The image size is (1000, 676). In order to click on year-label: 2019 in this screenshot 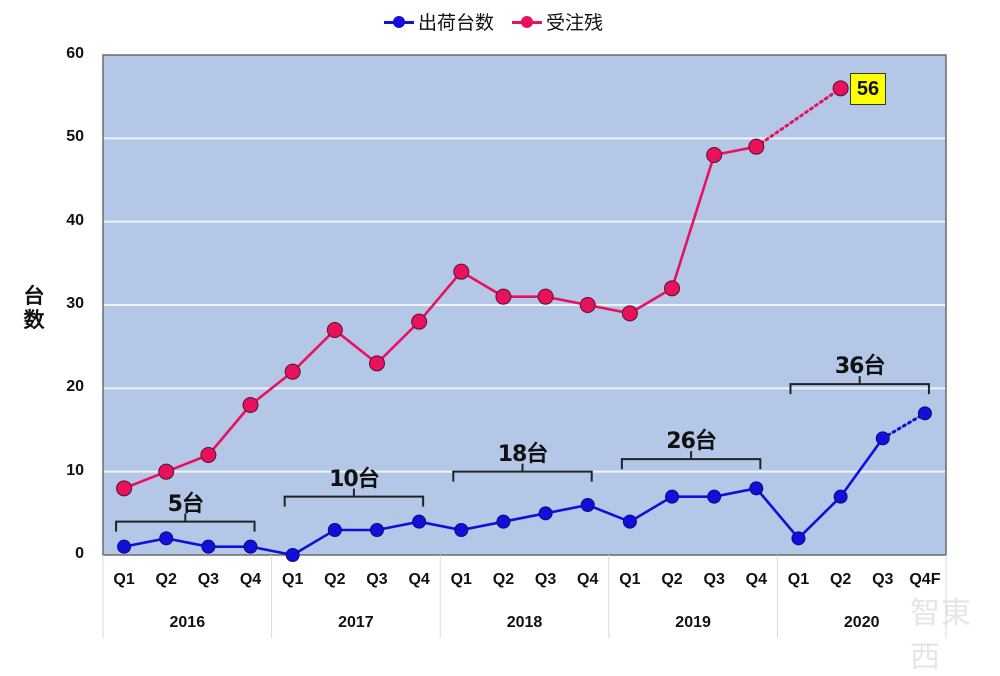, I will do `click(693, 622)`.